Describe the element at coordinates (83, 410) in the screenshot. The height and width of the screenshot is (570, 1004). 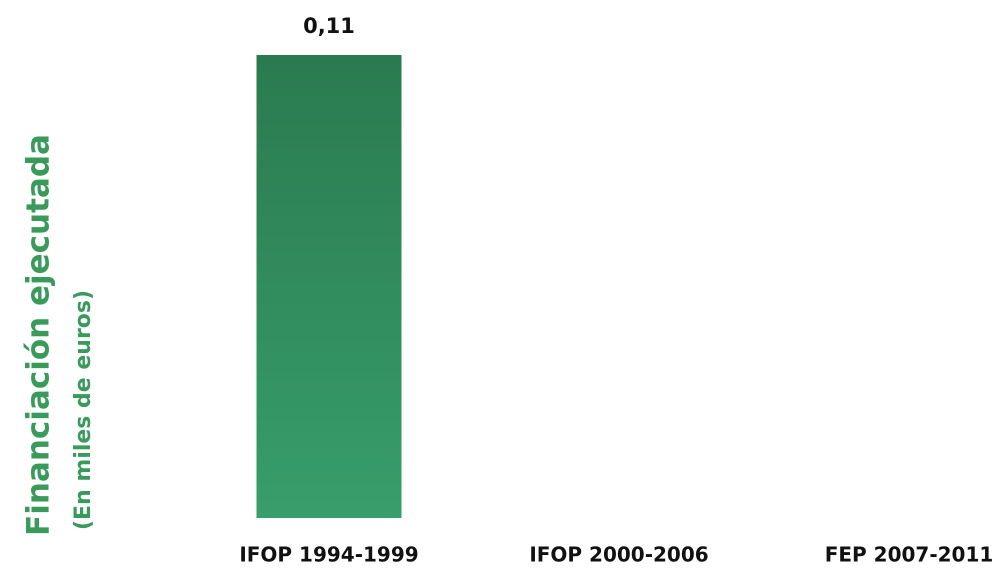
I see `y-axis-subtitle: (En miles de euros)` at that location.